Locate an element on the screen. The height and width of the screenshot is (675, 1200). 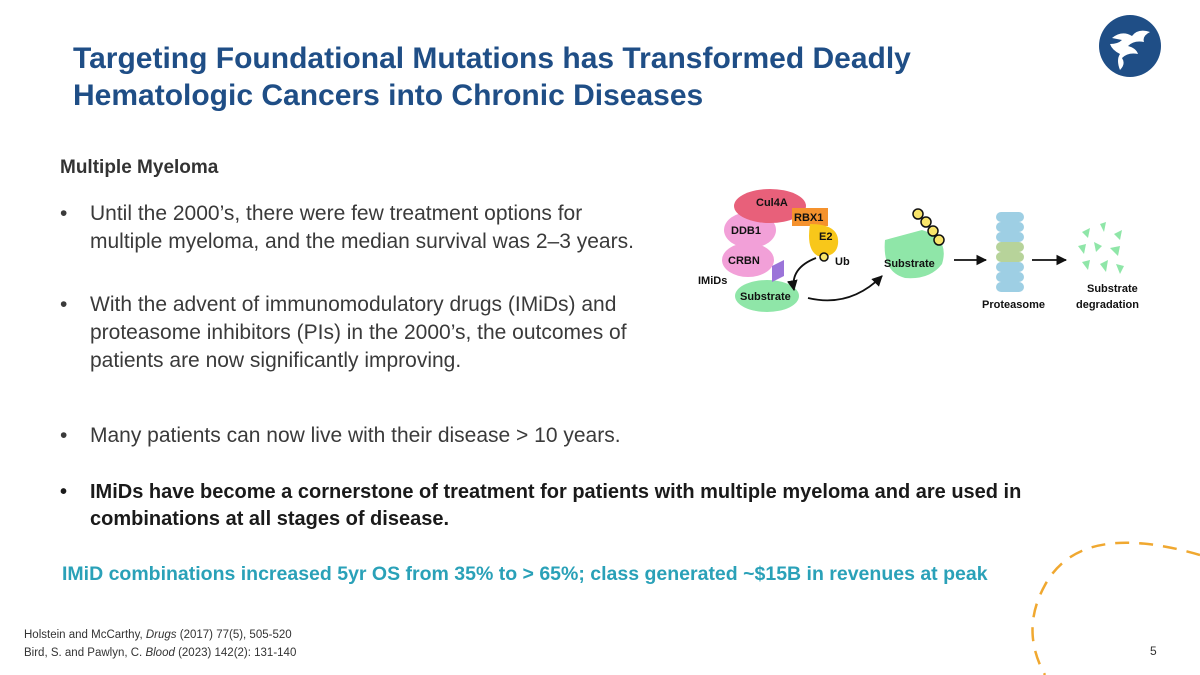
rbx1-shape is located at coordinates (810, 217).